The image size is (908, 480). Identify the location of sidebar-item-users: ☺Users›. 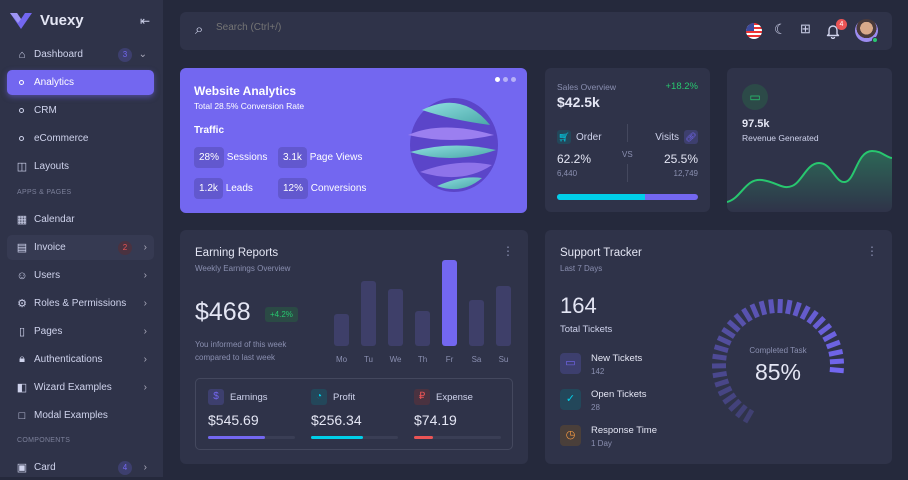
(80, 275).